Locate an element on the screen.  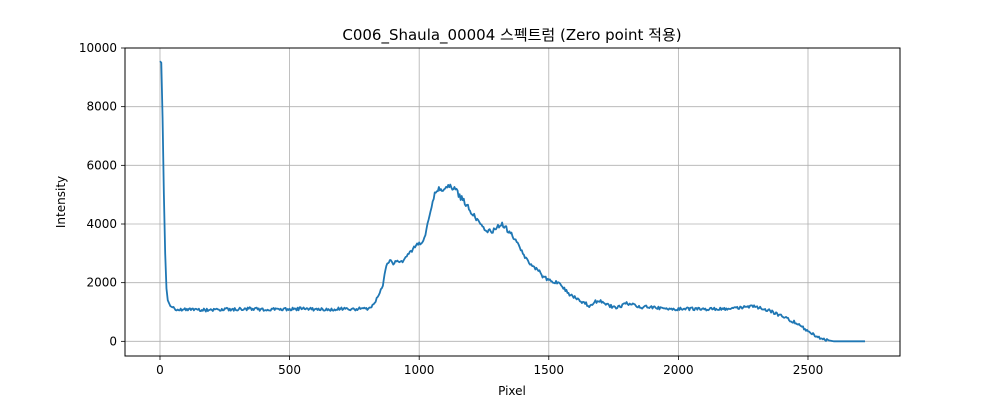
x-tick-label: 2000 is located at coordinates (678, 370).